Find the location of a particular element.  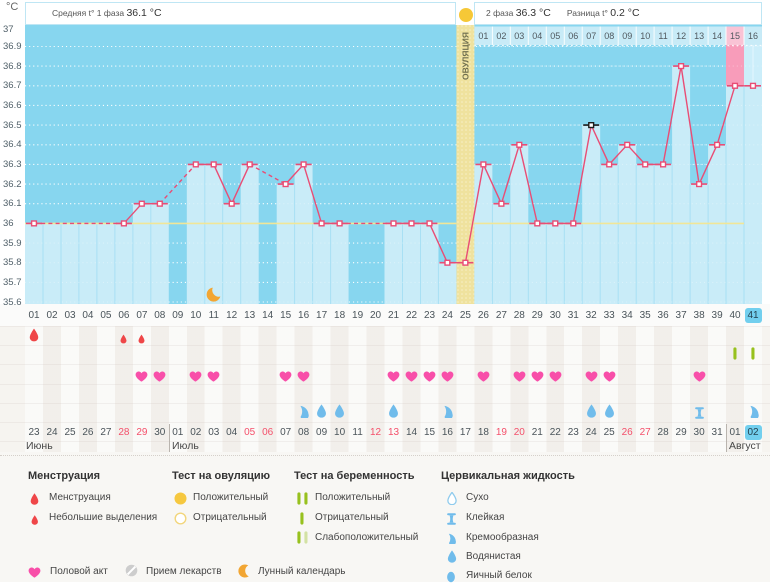

svg-text: 04 is located at coordinates (537, 36).